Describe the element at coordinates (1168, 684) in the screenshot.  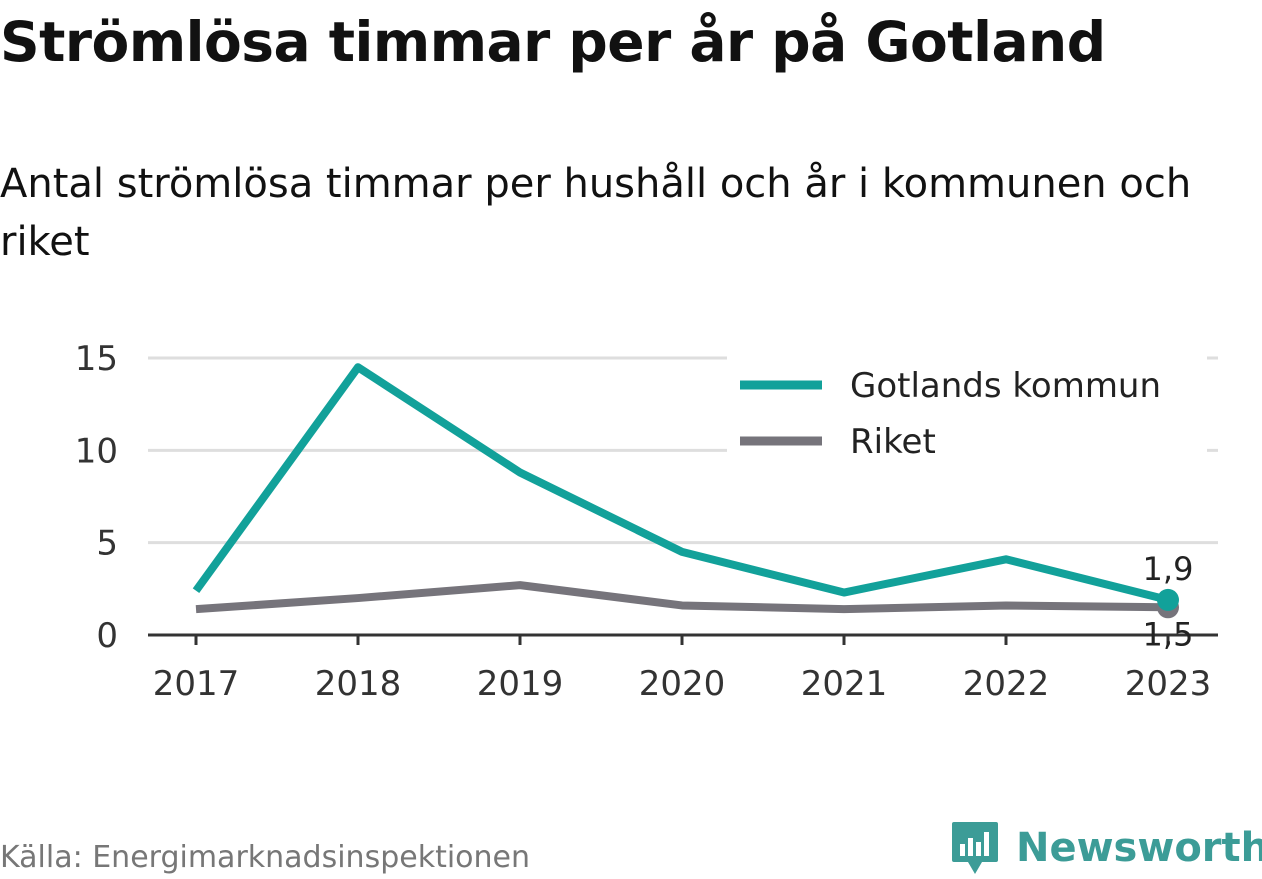
I see `x-tick-label: 2023` at that location.